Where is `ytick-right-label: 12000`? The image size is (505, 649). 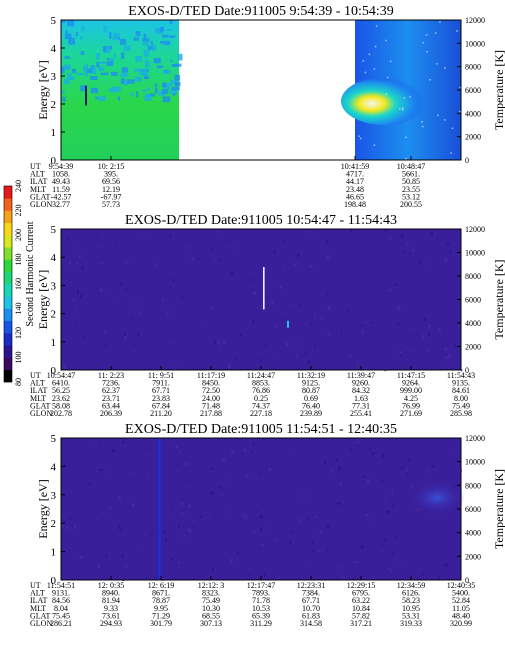 ytick-right-label: 12000 is located at coordinates (475, 438).